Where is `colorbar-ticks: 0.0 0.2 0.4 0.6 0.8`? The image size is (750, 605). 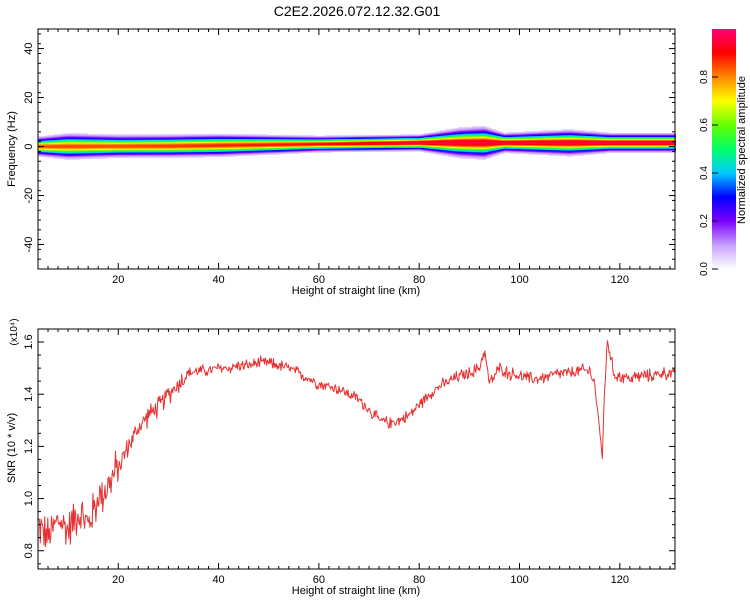 colorbar-ticks: 0.0 0.2 0.4 0.6 0.8 is located at coordinates (708, 173).